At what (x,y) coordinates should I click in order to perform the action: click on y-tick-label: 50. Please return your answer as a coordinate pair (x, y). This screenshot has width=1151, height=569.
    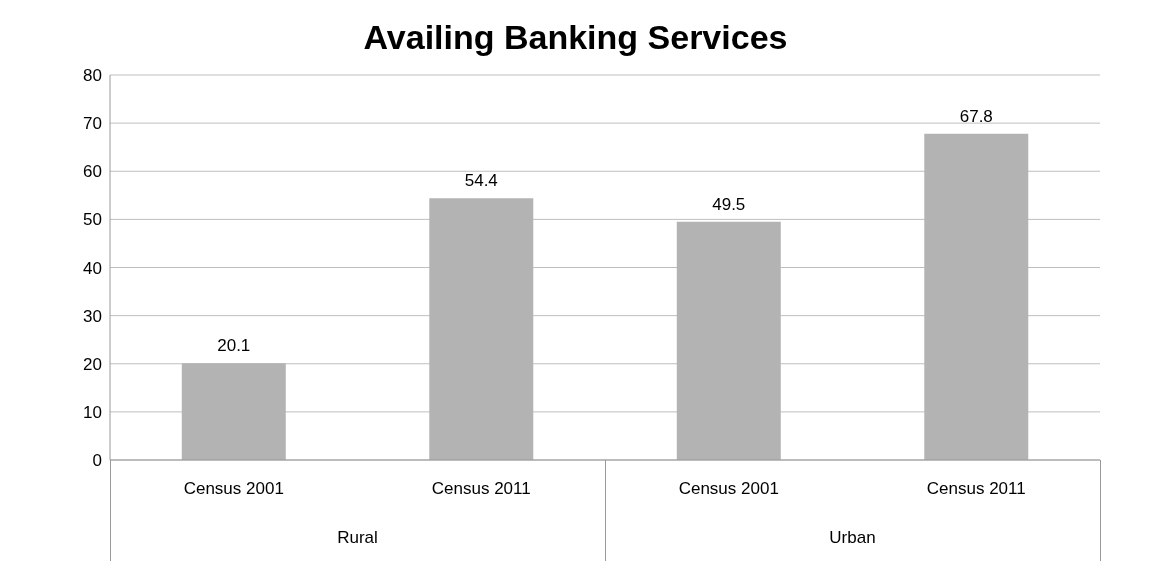
    Looking at the image, I should click on (92, 220).